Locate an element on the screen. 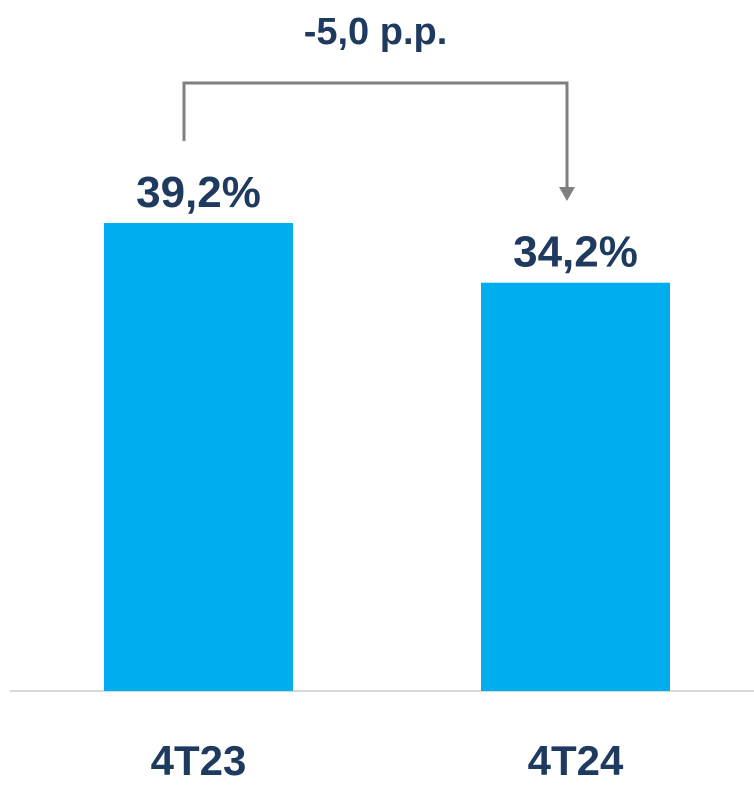 Image resolution: width=754 pixels, height=785 pixels. change-arrowhead-icon is located at coordinates (567, 194).